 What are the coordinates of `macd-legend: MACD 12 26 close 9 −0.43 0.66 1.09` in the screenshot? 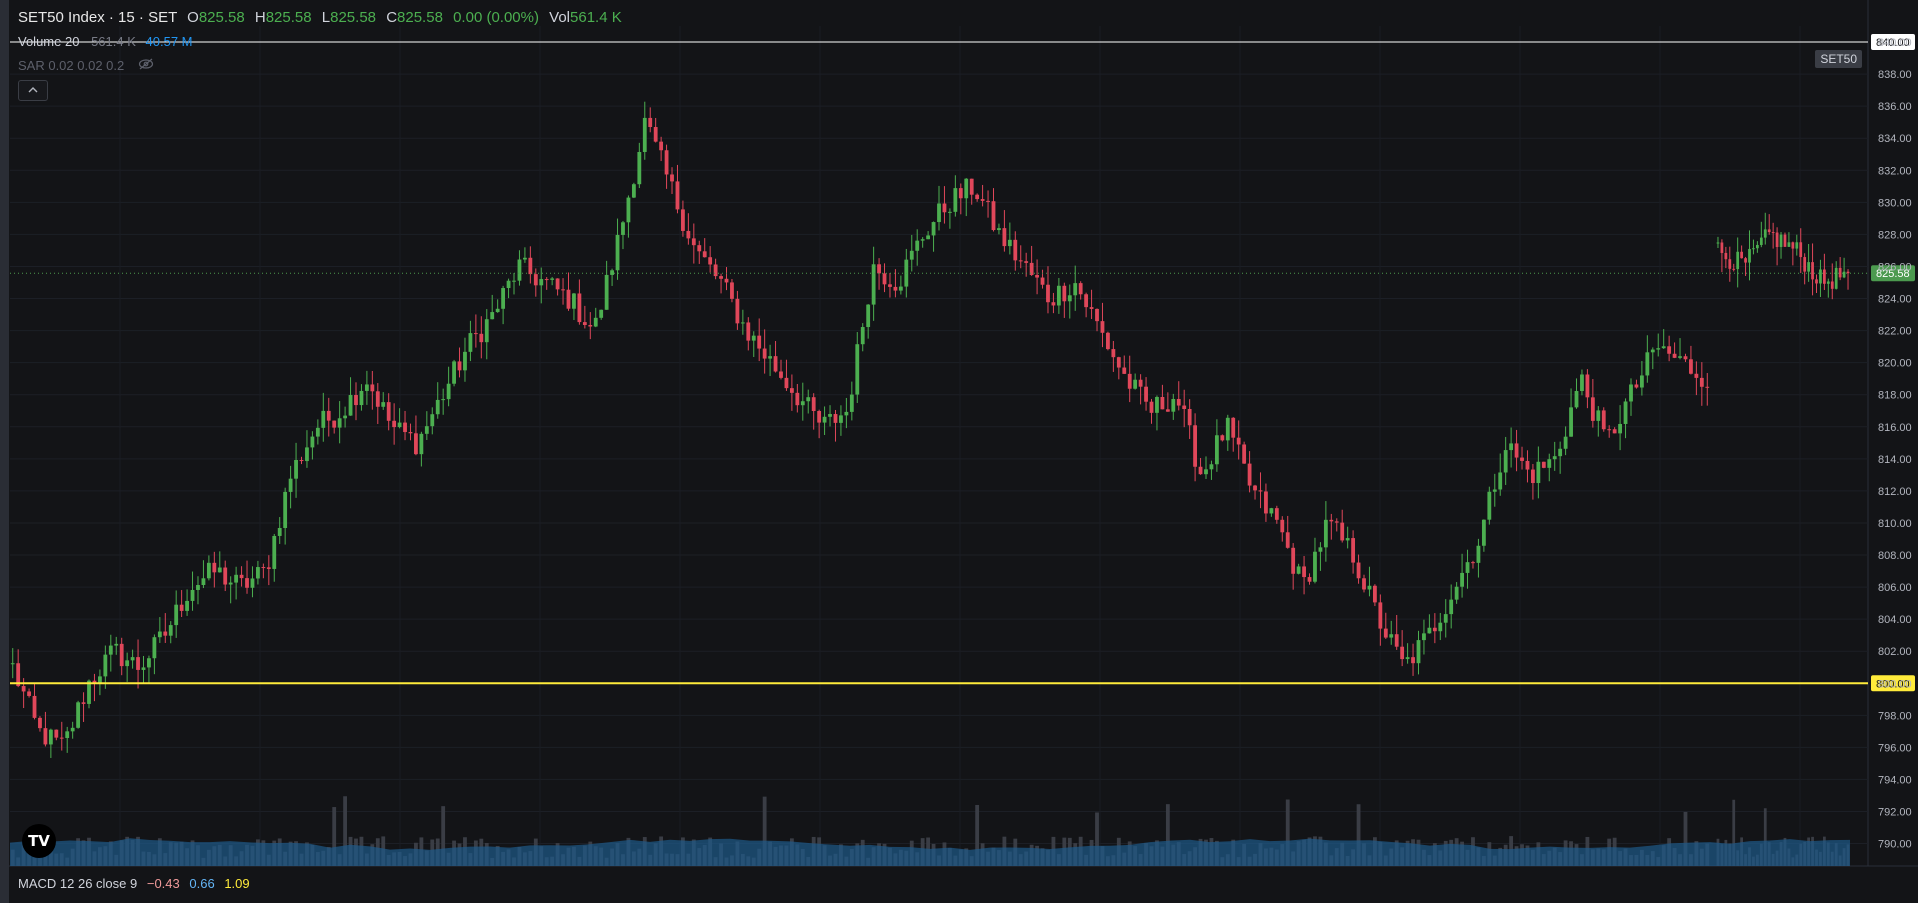 It's located at (134, 883).